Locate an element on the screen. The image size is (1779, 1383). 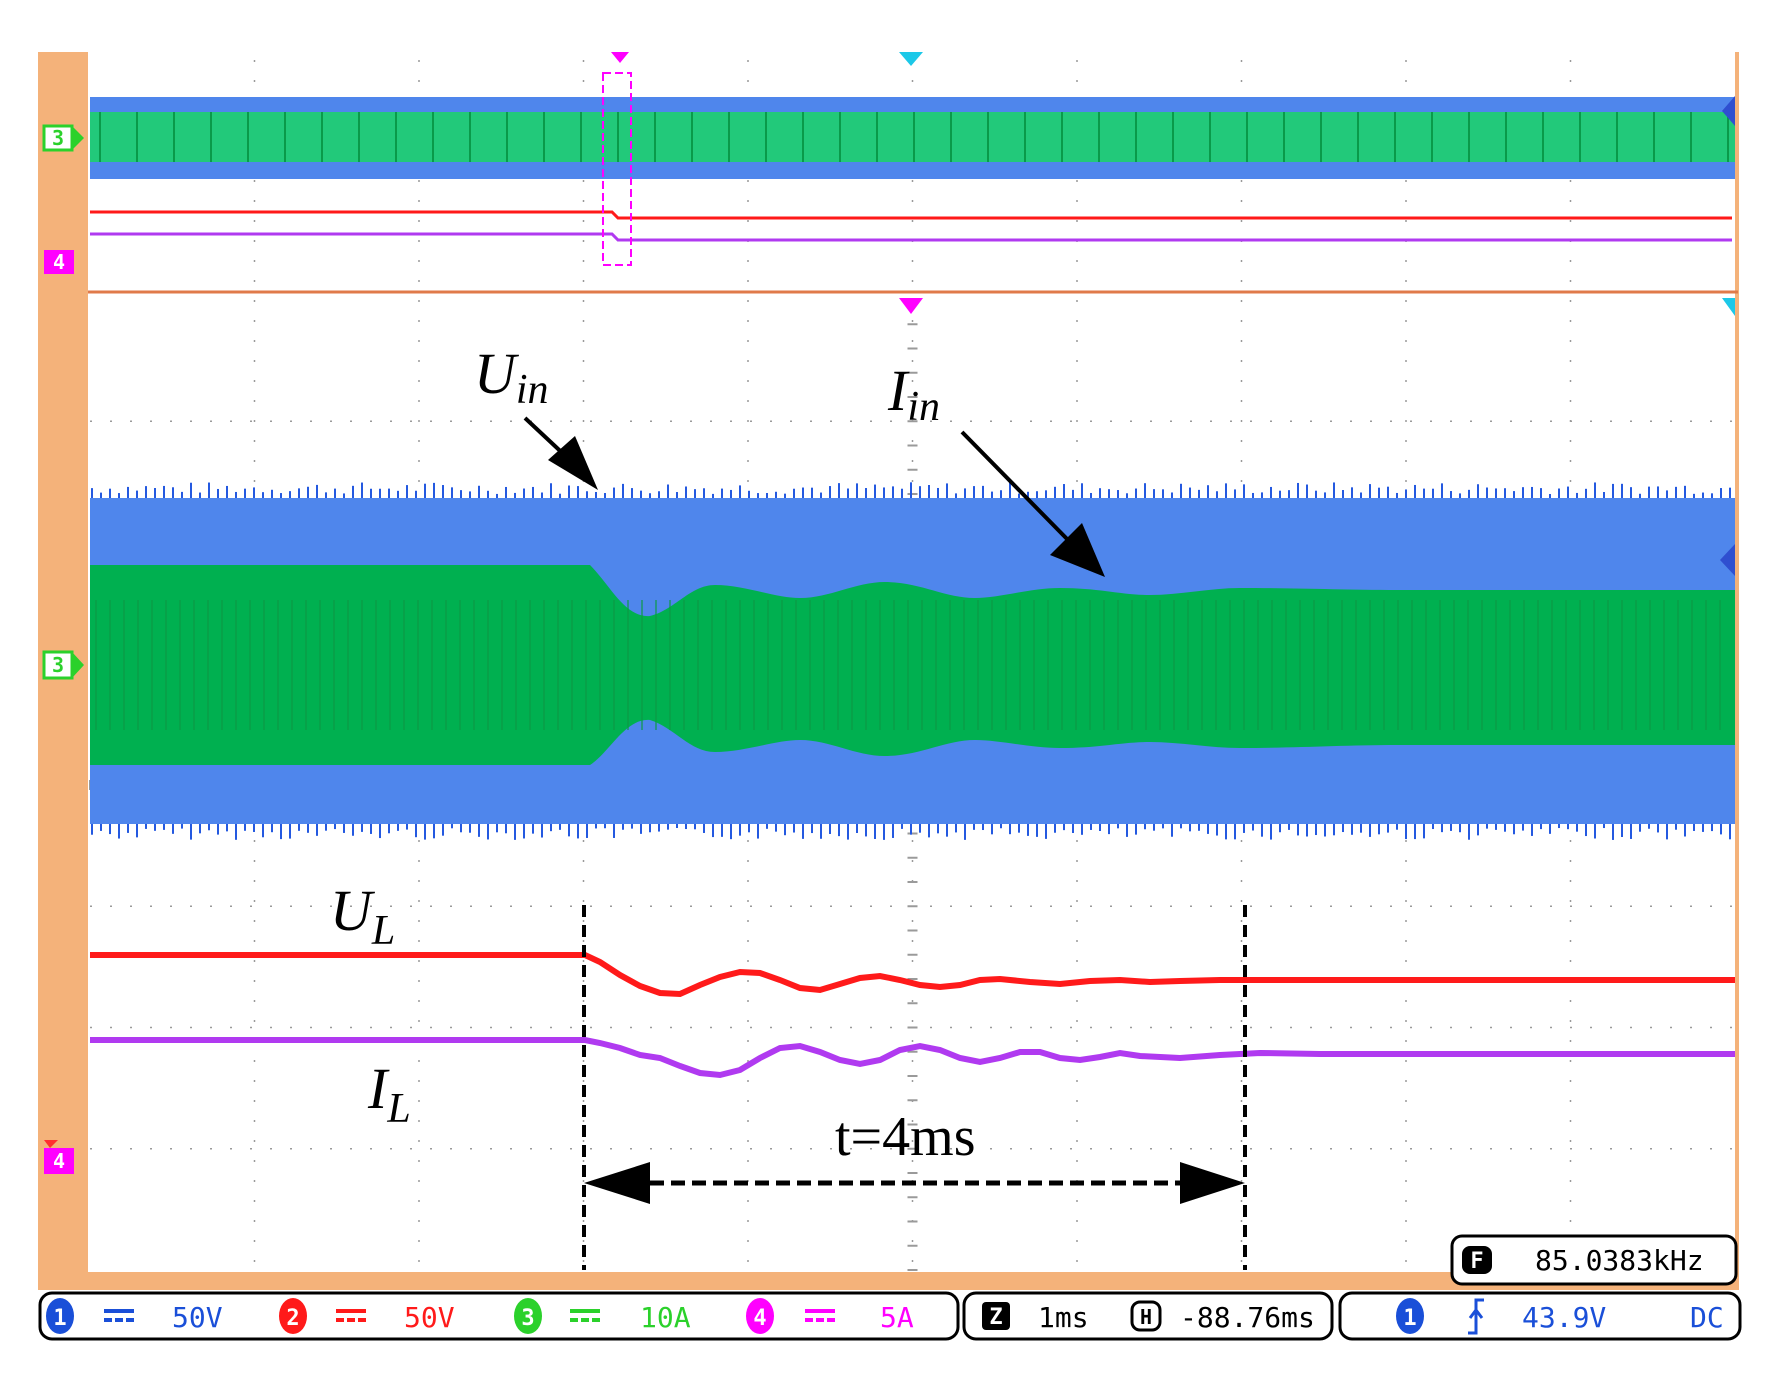
horizontal-delay: H -88.76ms is located at coordinates (1222, 1317).